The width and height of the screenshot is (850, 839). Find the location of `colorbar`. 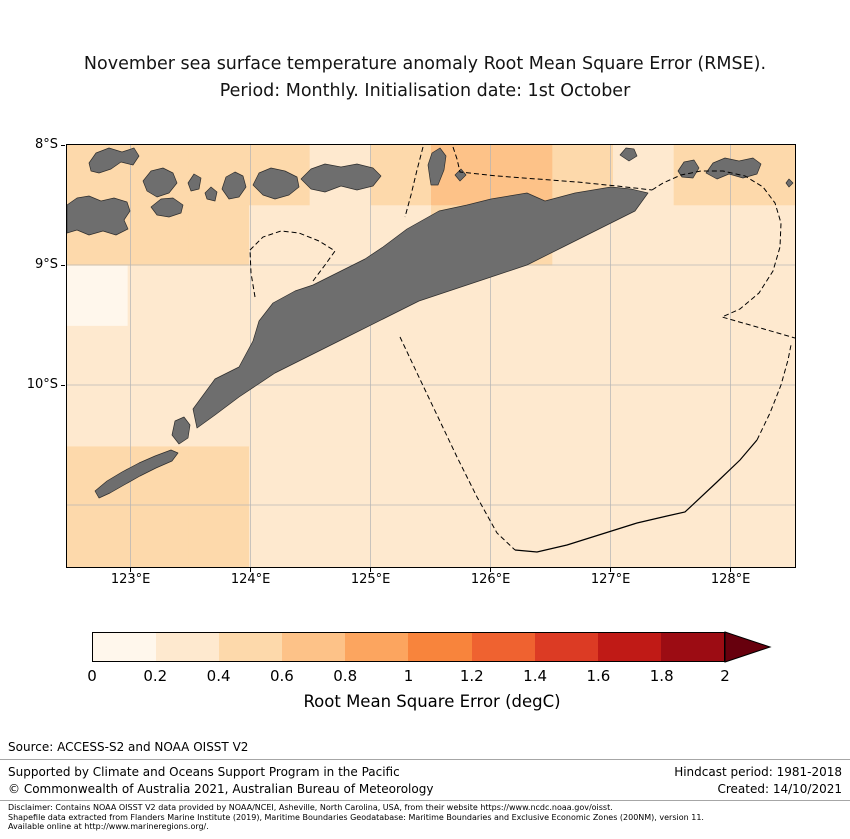

colorbar is located at coordinates (408, 647).